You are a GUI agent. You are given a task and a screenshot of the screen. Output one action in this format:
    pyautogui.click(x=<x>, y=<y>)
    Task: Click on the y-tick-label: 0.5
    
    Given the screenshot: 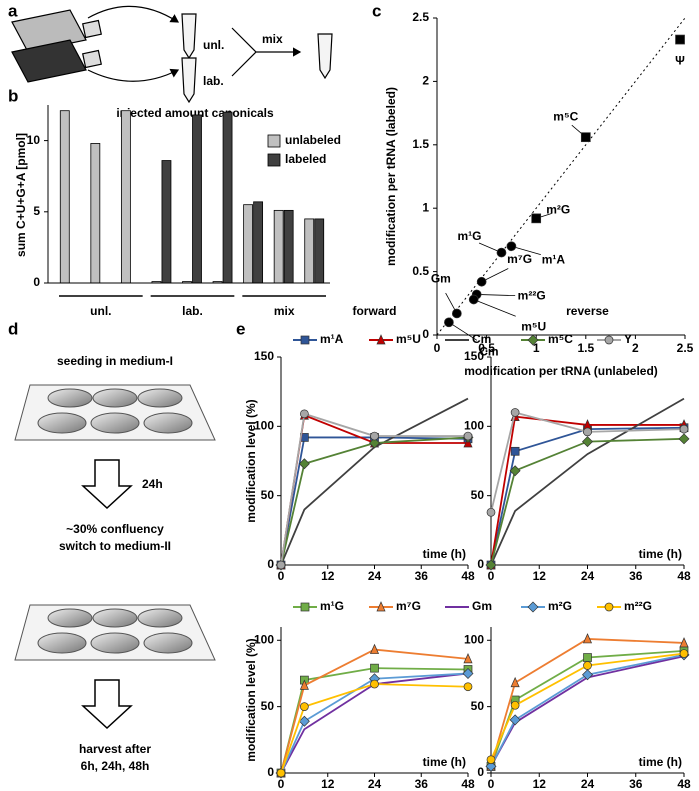 What is the action you would take?
    pyautogui.click(x=420, y=271)
    